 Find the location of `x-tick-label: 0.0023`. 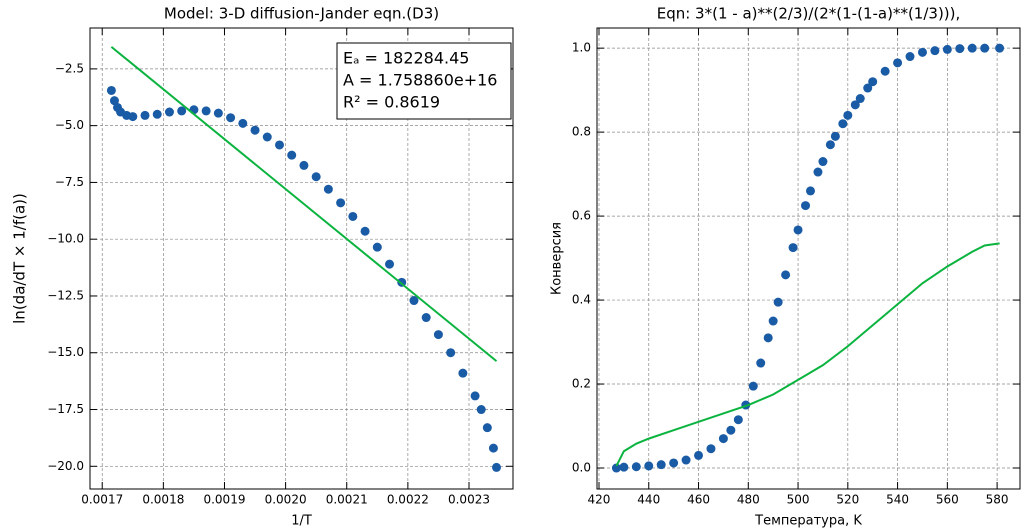

x-tick-label: 0.0023 is located at coordinates (469, 500).